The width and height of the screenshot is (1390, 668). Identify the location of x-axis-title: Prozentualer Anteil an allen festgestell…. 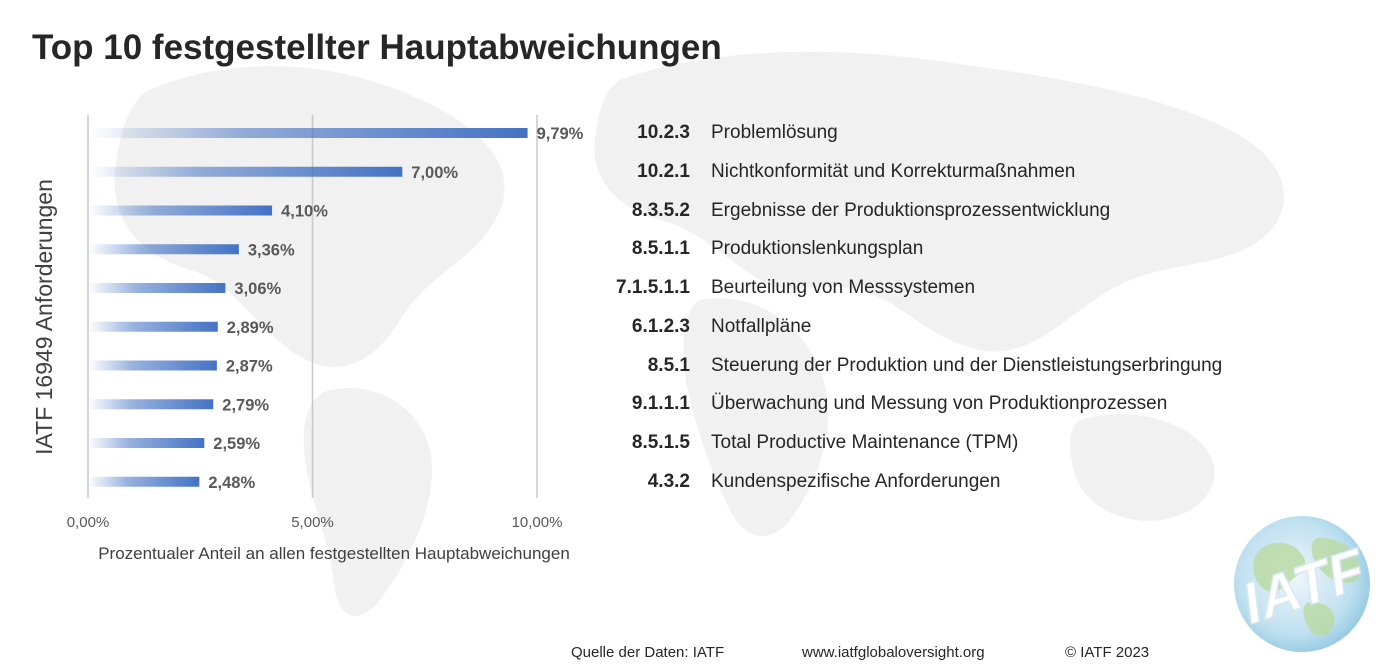
(334, 553).